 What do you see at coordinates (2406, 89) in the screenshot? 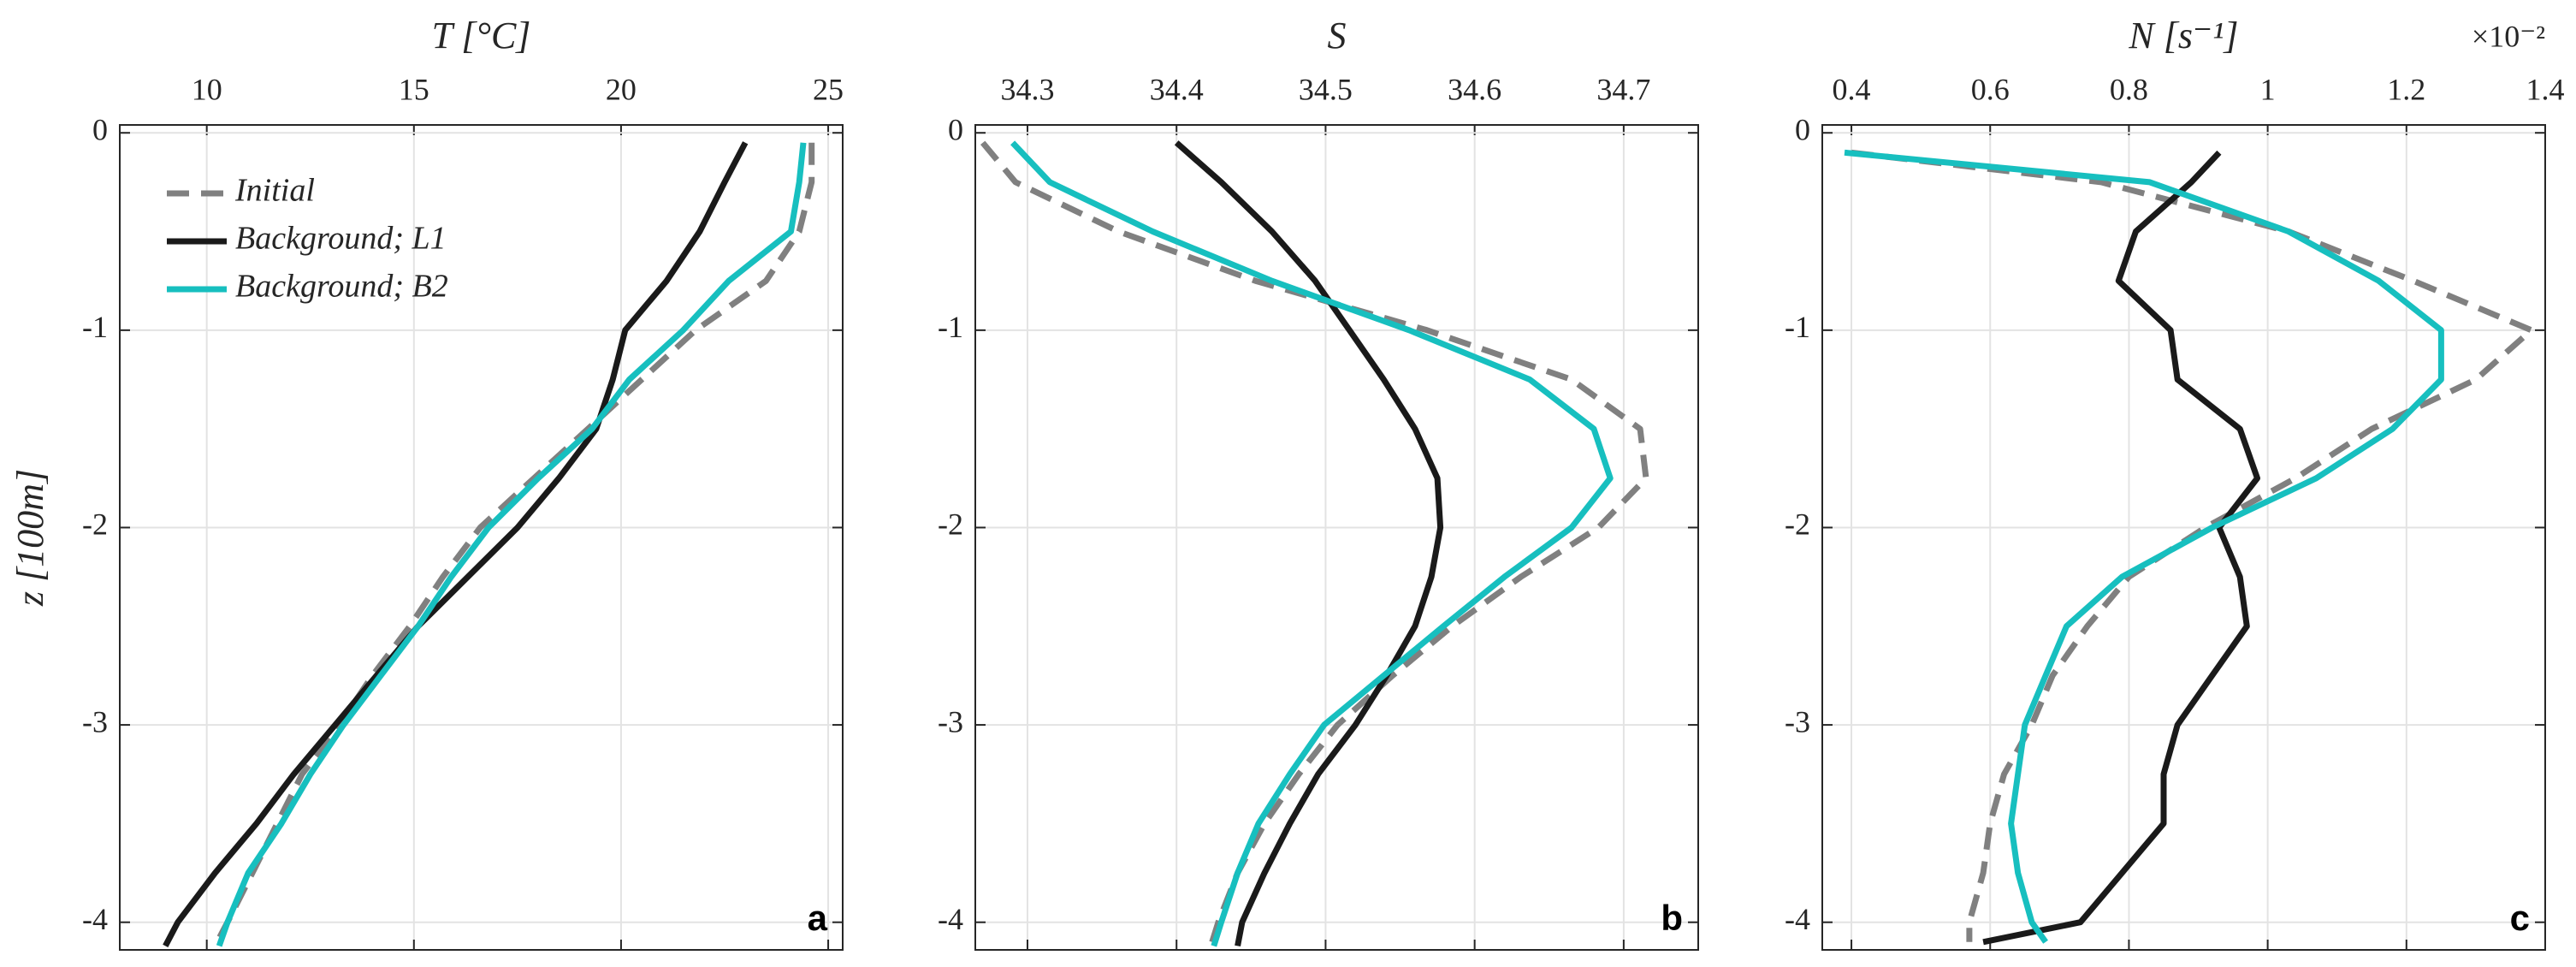
I see `x-tick-label: 1.2` at bounding box center [2406, 89].